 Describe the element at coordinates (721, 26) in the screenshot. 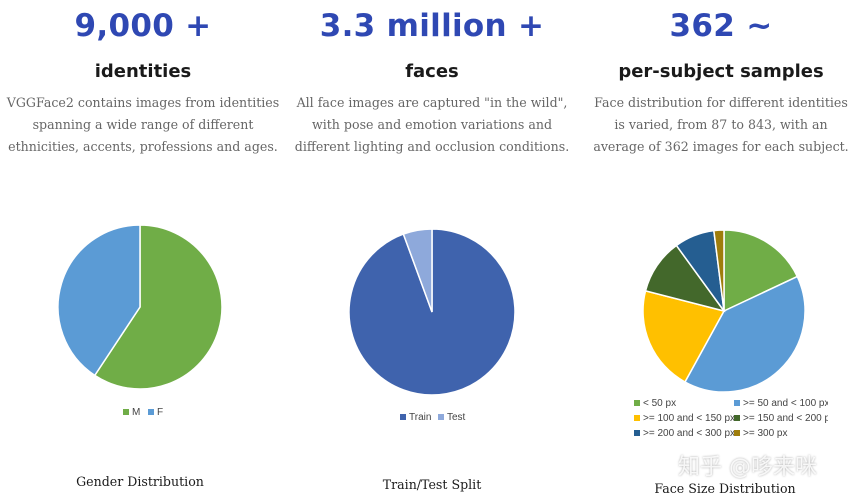

I see `stat-number: 362 ~` at that location.